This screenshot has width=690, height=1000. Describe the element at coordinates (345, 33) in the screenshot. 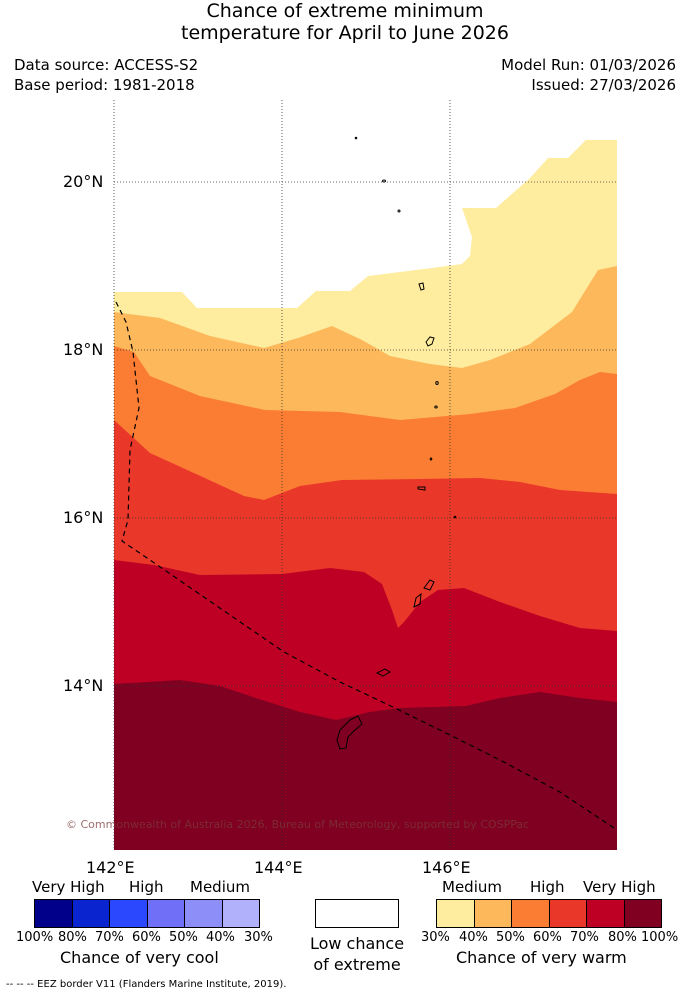

I see `map-title-line2: temperature for April to June 2026` at that location.